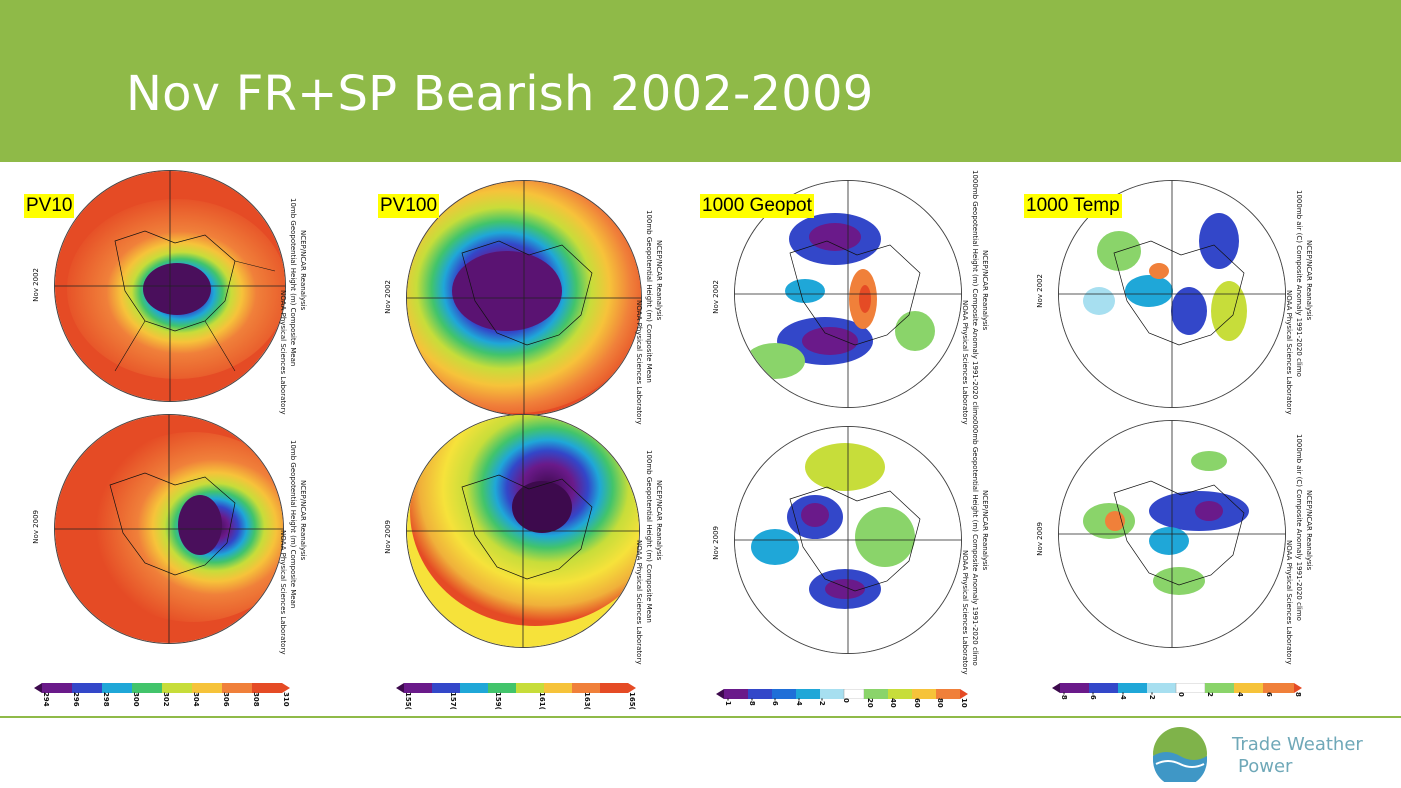  I want to click on colorbar-tick-label: 4, so click(1239, 694).